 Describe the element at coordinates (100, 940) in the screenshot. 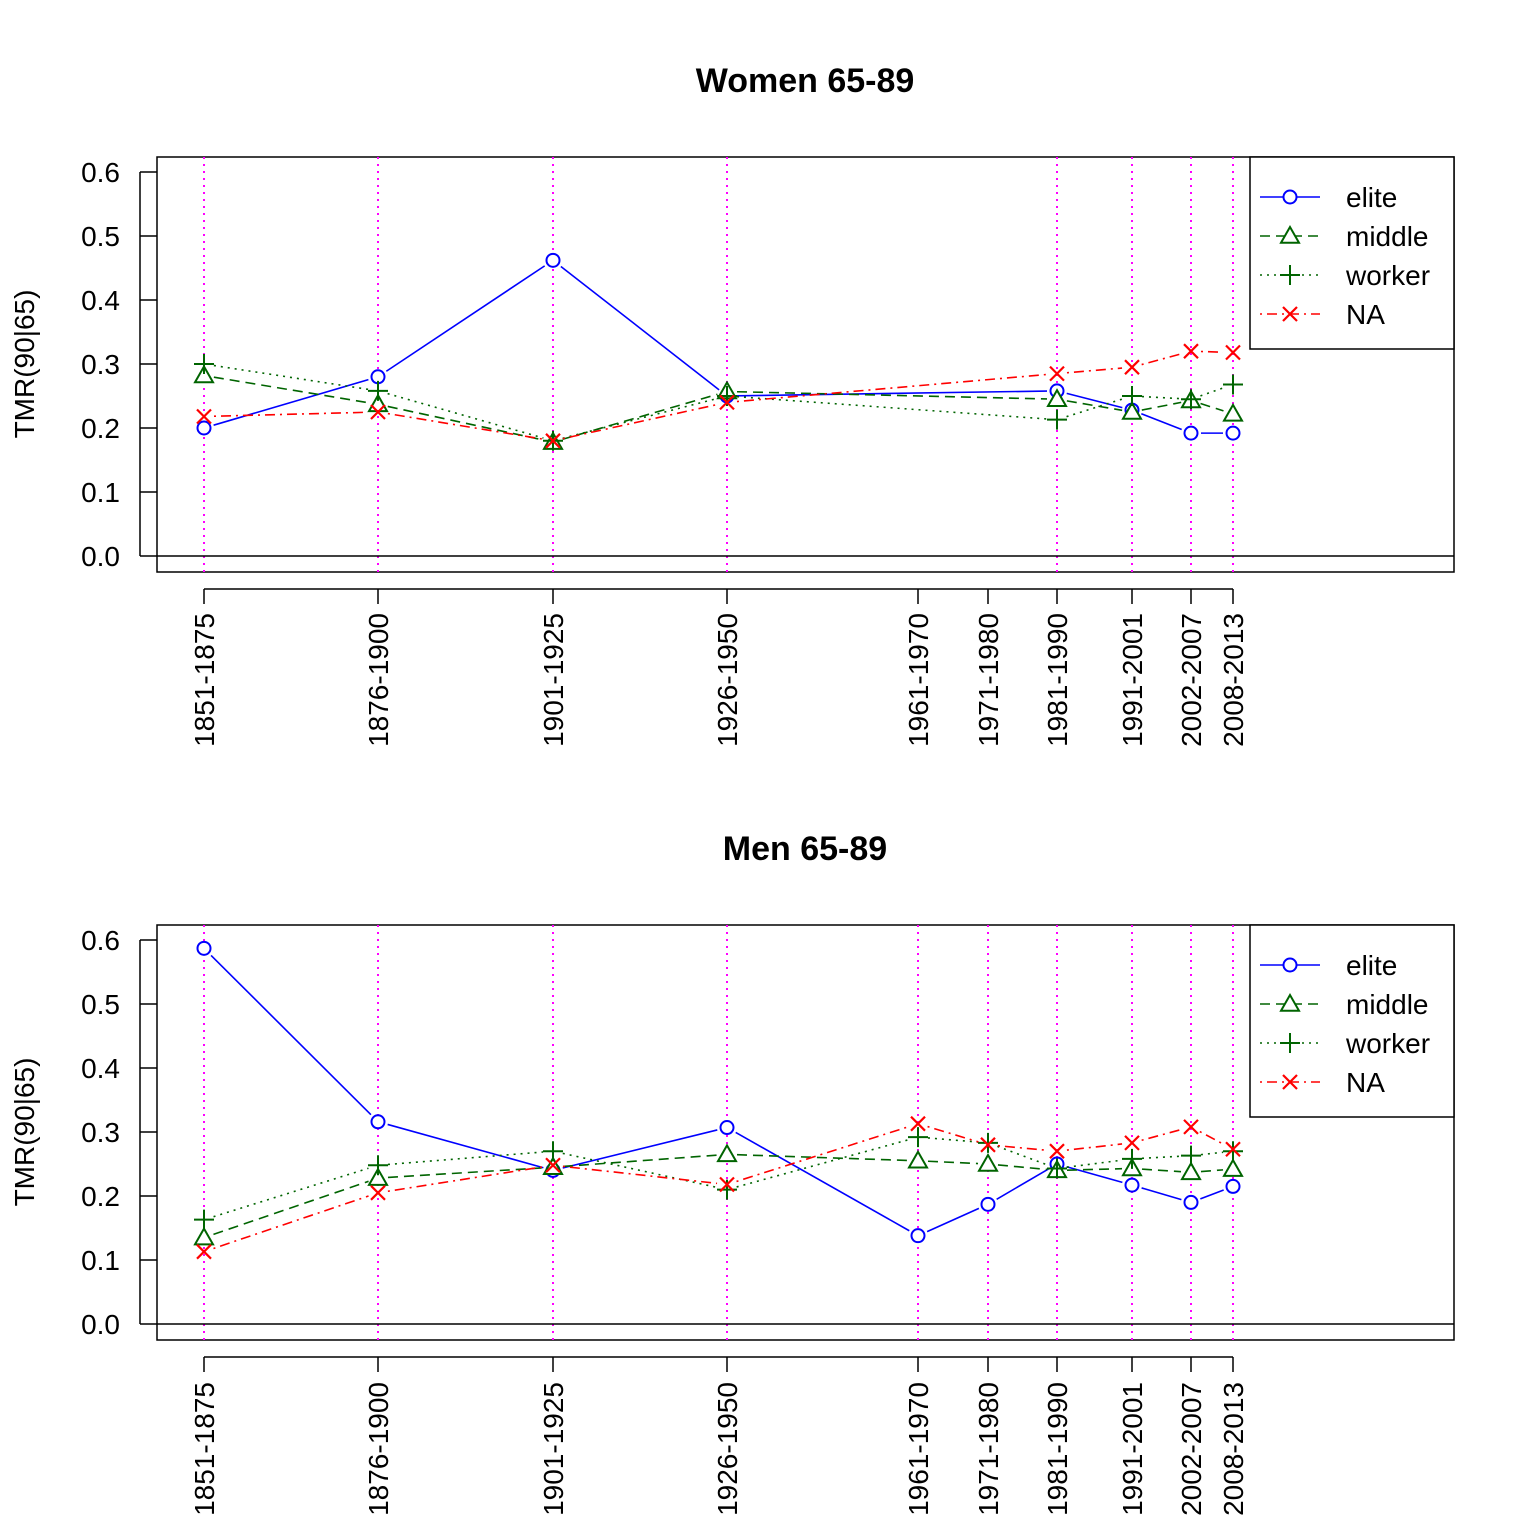

I see `y-tick-label: 0.6` at that location.